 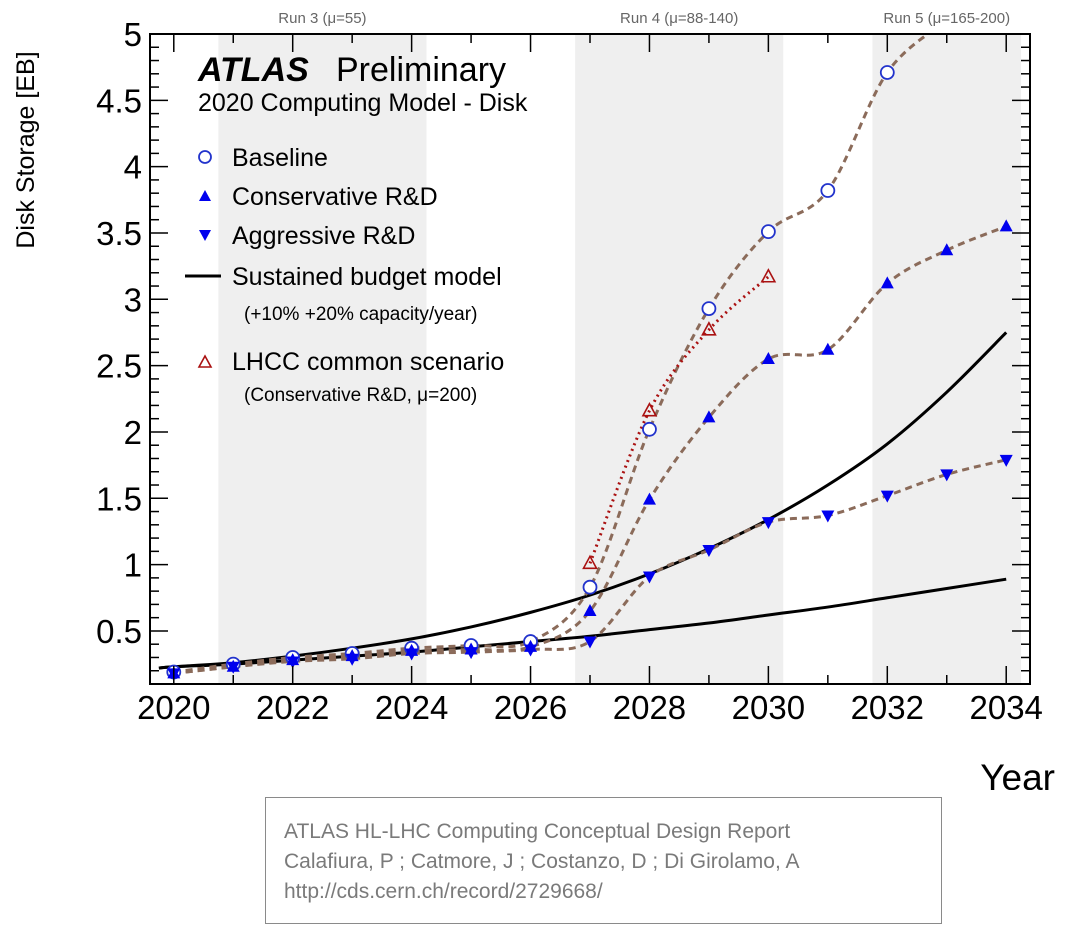 I want to click on legend-label: Sustained budget model, so click(x=367, y=277).